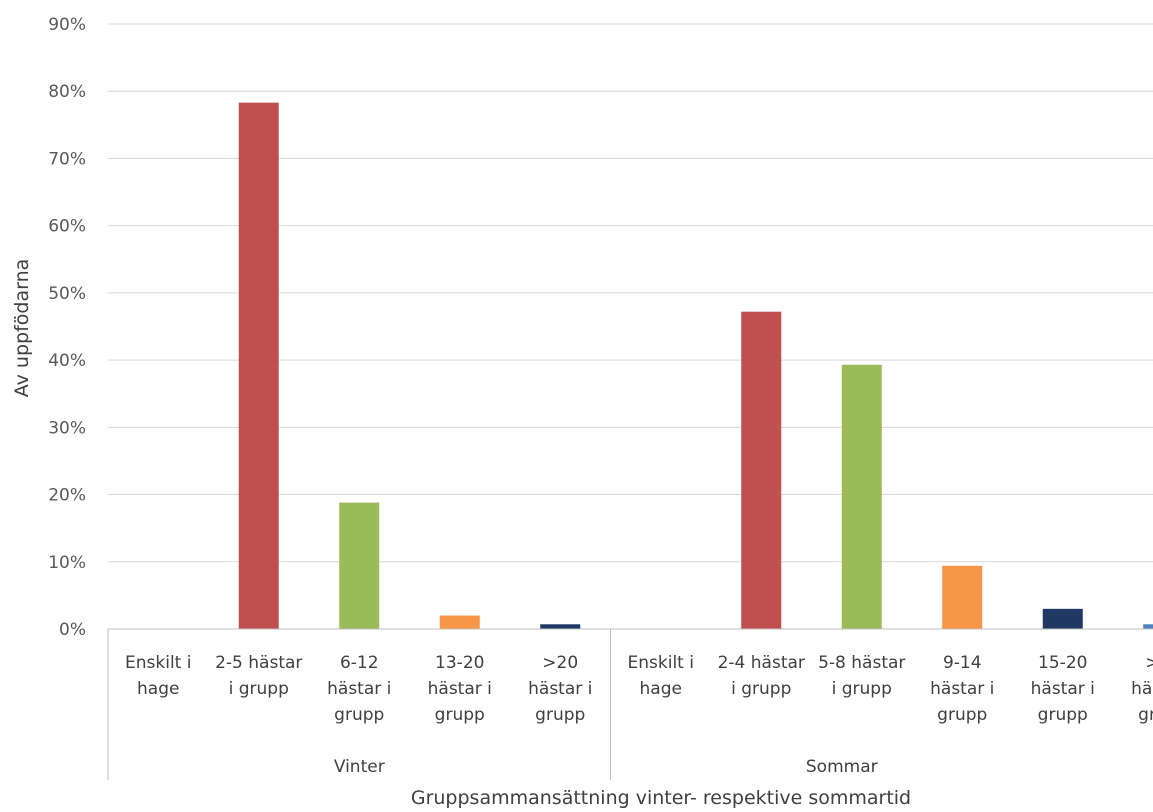 Image resolution: width=1153 pixels, height=812 pixels. Describe the element at coordinates (67, 563) in the screenshot. I see `y-tick-label: 10%` at that location.